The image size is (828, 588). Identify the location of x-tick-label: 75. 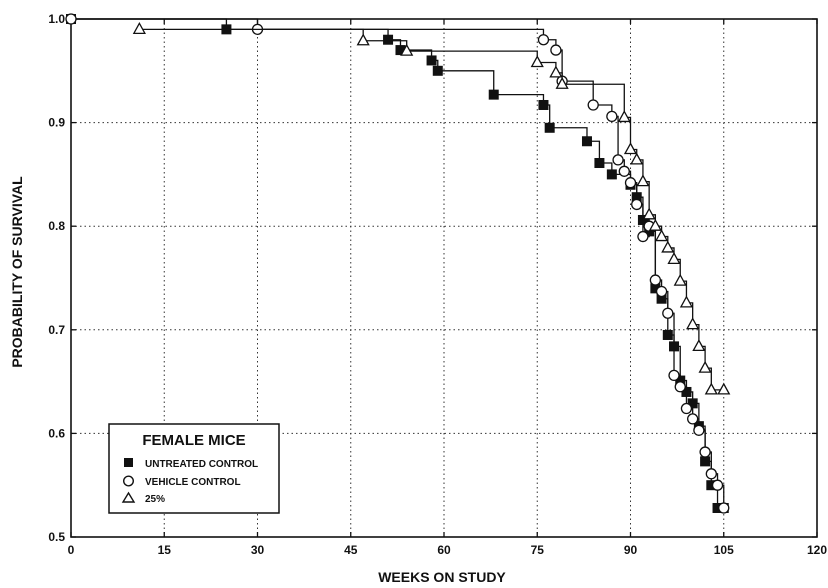
(538, 550).